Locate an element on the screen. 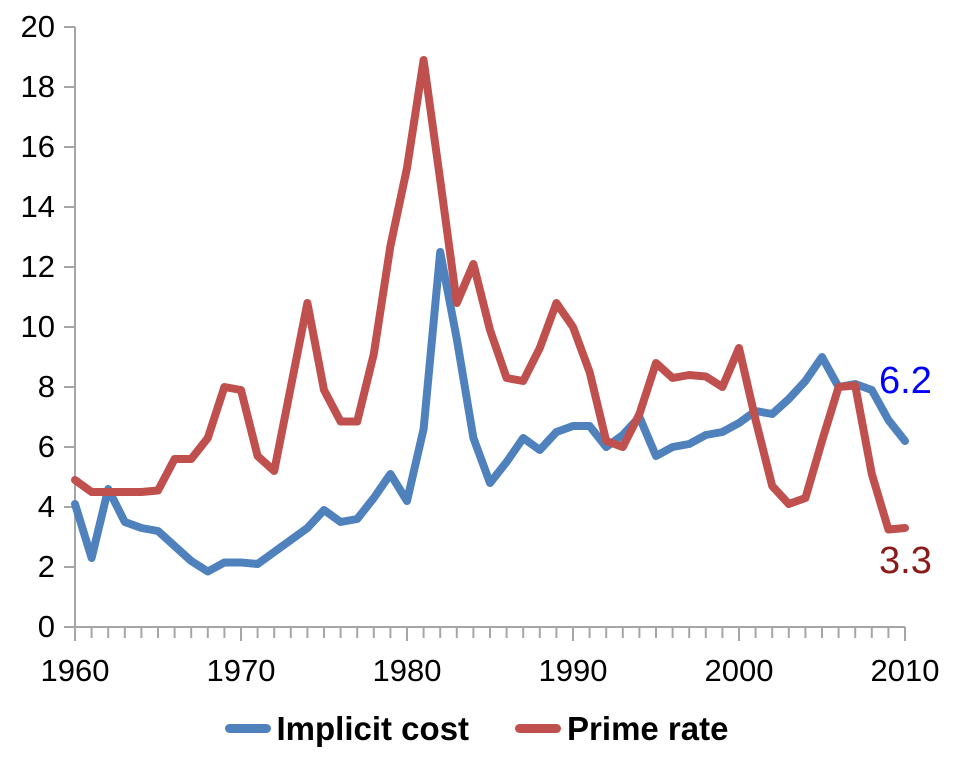 Image resolution: width=953 pixels, height=779 pixels. x-axis-tick-label: 1970 is located at coordinates (241, 670).